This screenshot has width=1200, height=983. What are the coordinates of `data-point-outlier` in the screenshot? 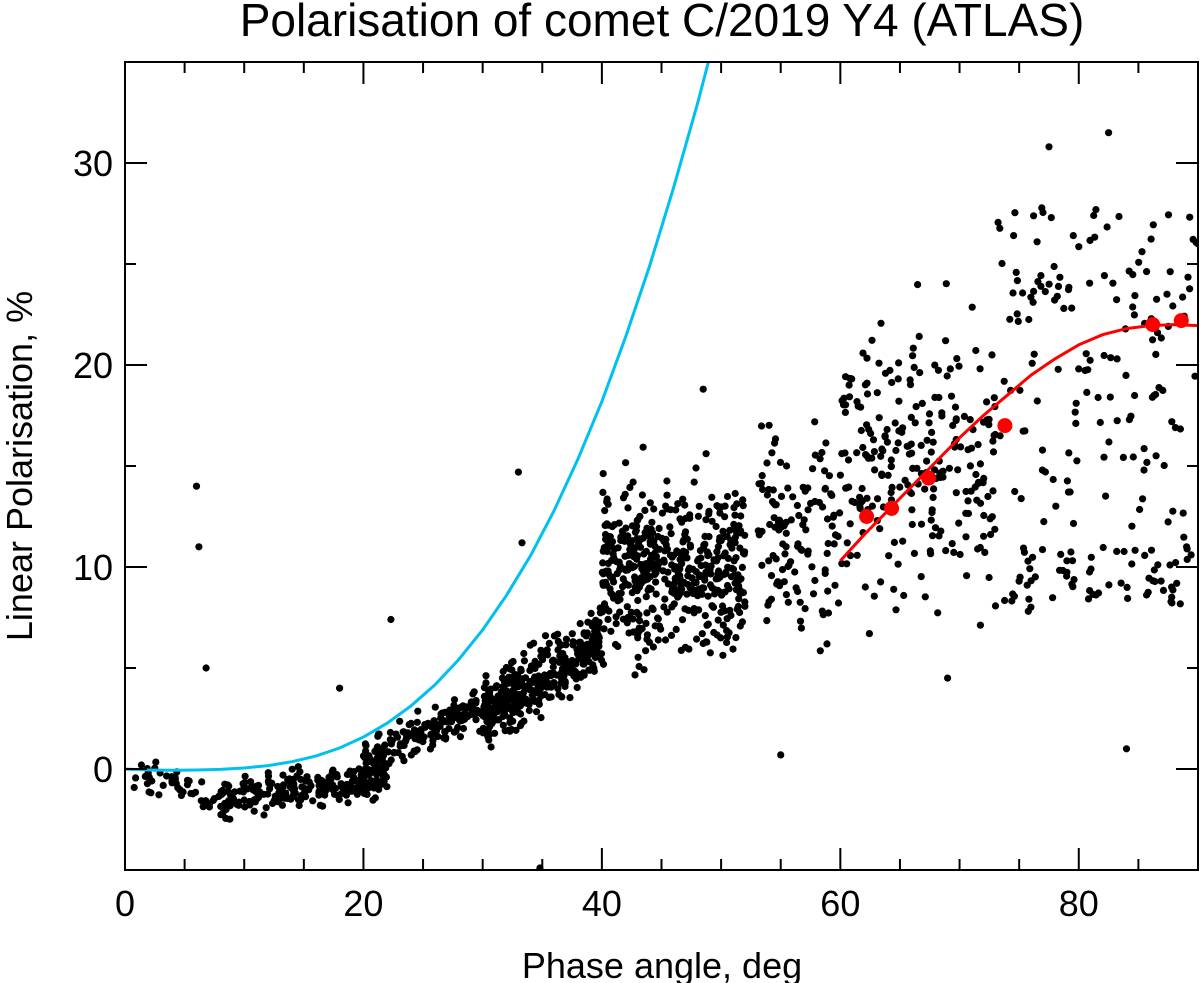 It's located at (781, 755).